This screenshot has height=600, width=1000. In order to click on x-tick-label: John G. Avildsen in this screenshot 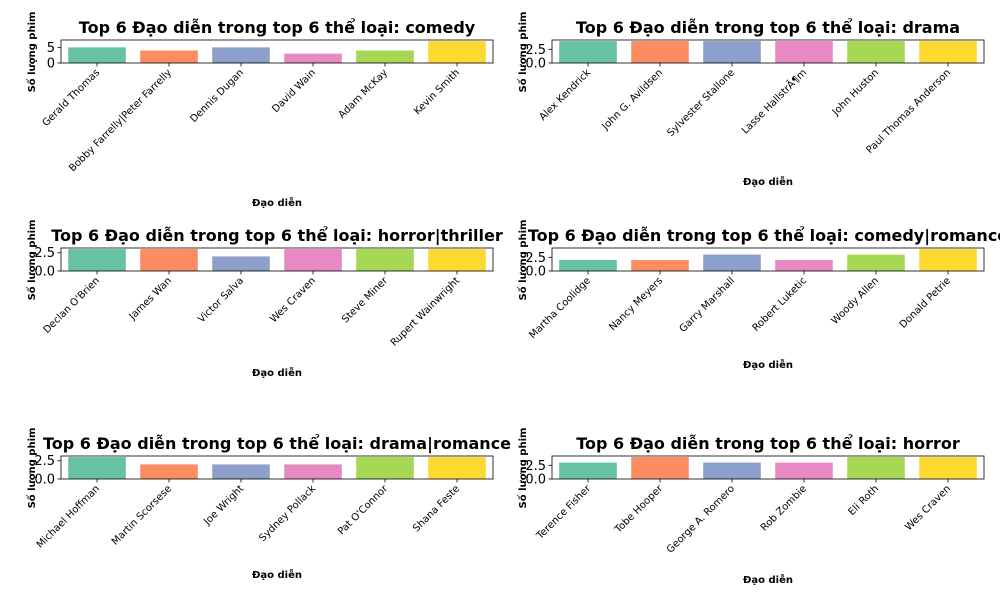, I will do `click(632, 100)`.